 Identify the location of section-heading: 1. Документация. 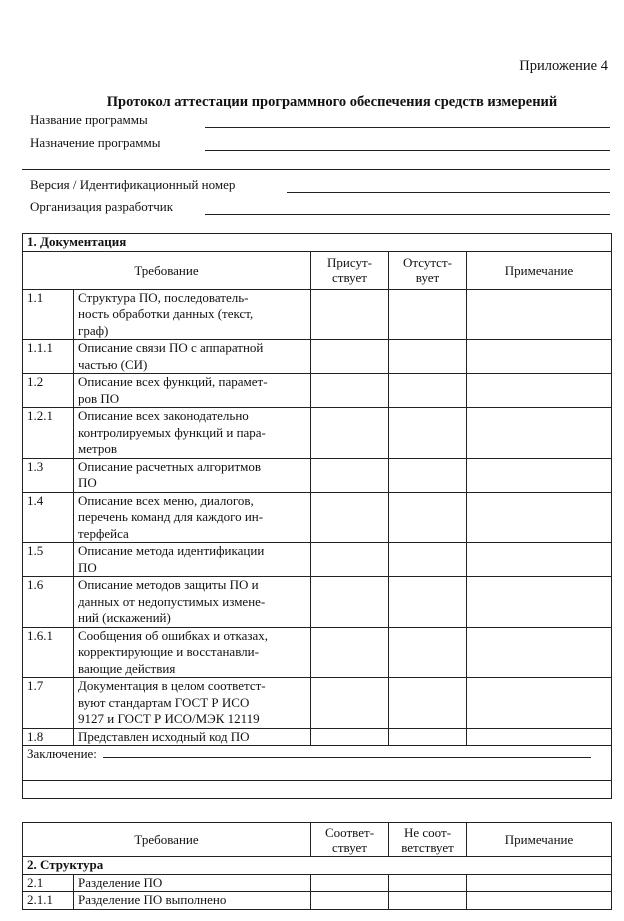
(317, 242).